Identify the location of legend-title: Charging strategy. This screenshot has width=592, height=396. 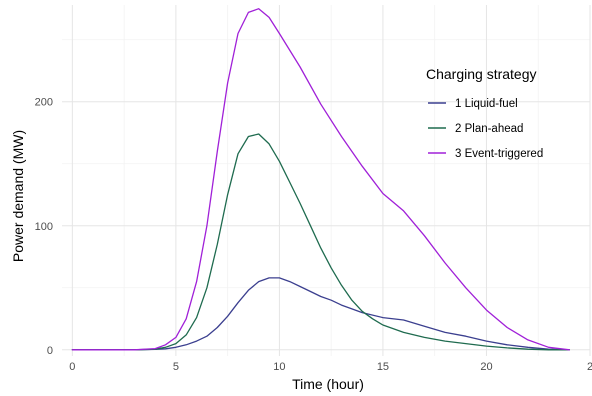
(481, 74).